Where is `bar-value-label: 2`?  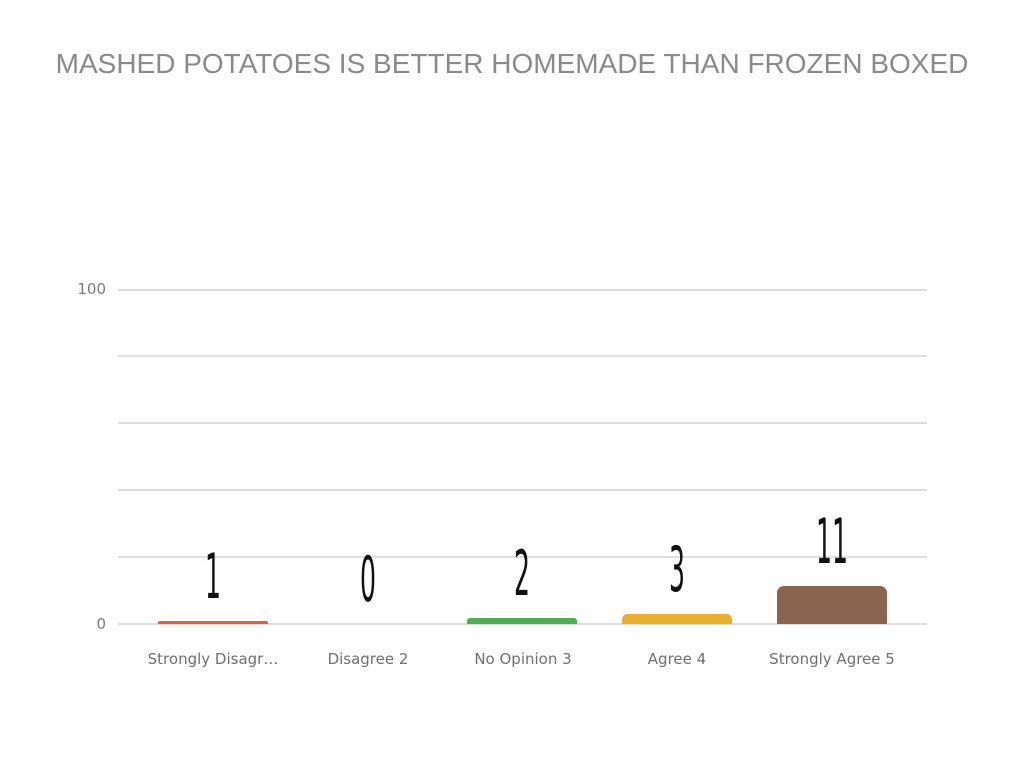 bar-value-label: 2 is located at coordinates (522, 573).